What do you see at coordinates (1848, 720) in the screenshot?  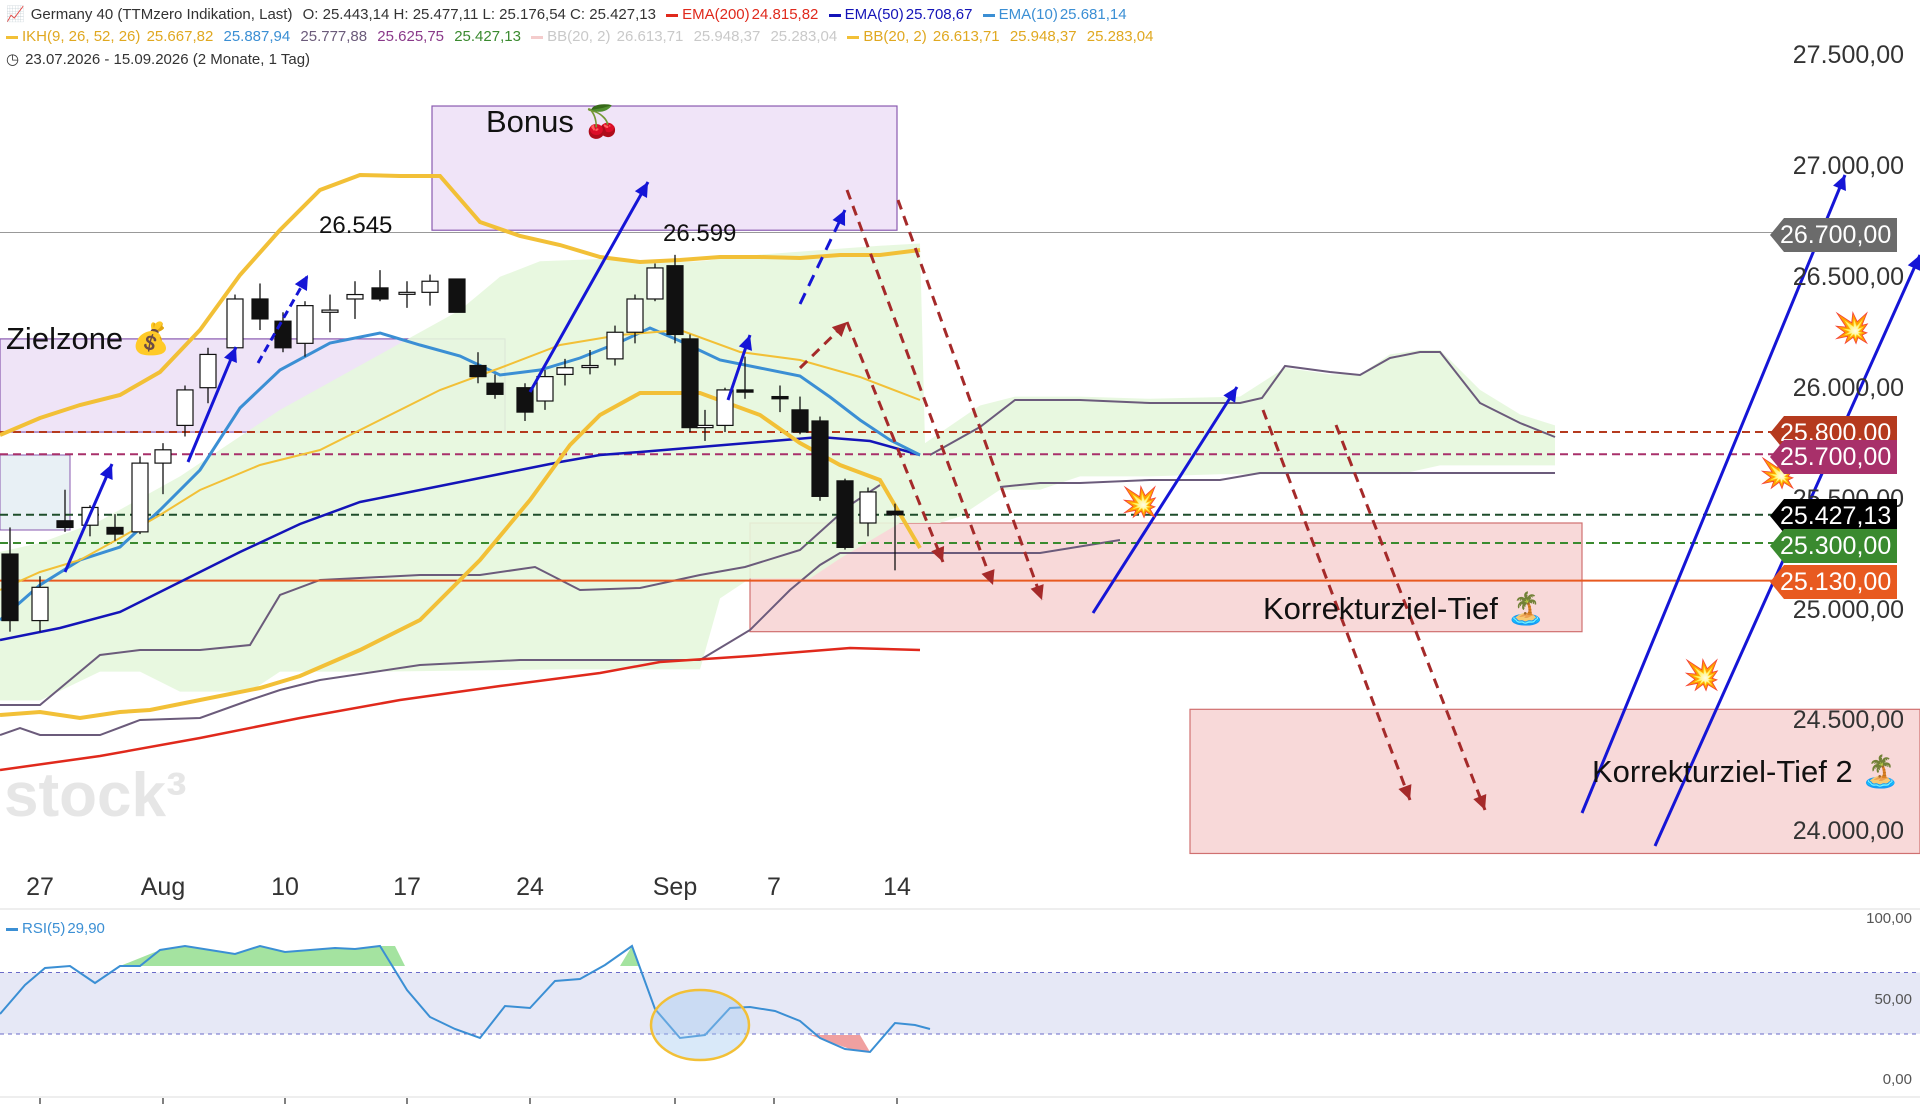 I see `price-axis-label: 24.500,00` at bounding box center [1848, 720].